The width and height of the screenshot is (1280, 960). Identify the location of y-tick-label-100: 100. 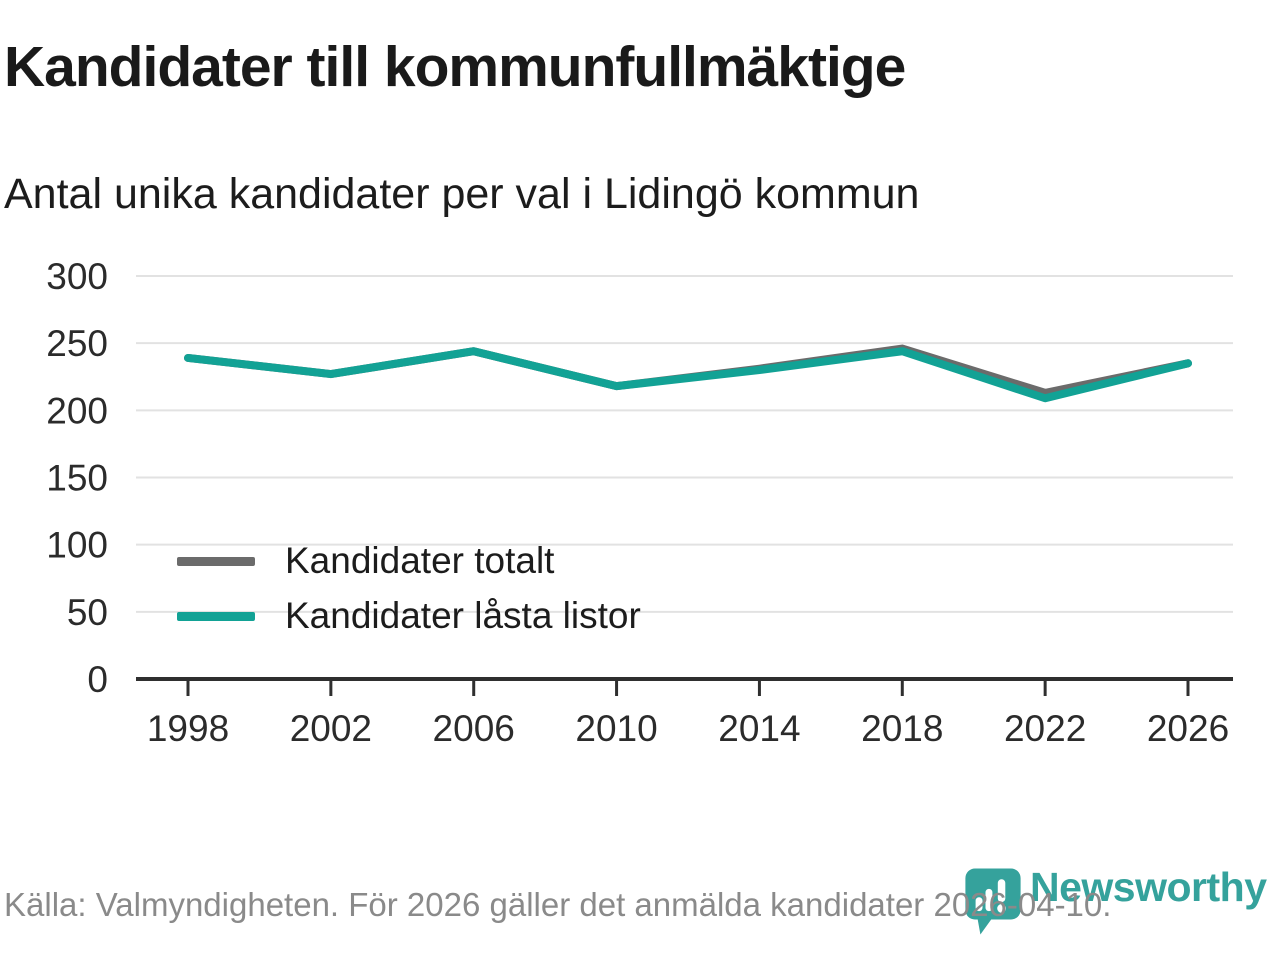
(77, 545).